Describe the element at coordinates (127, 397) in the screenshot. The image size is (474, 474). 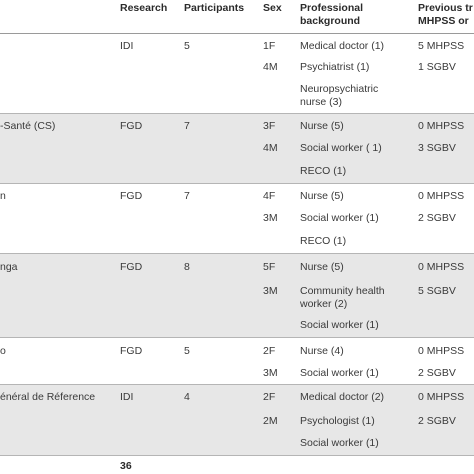
I see `group-6-research: IDI` at that location.